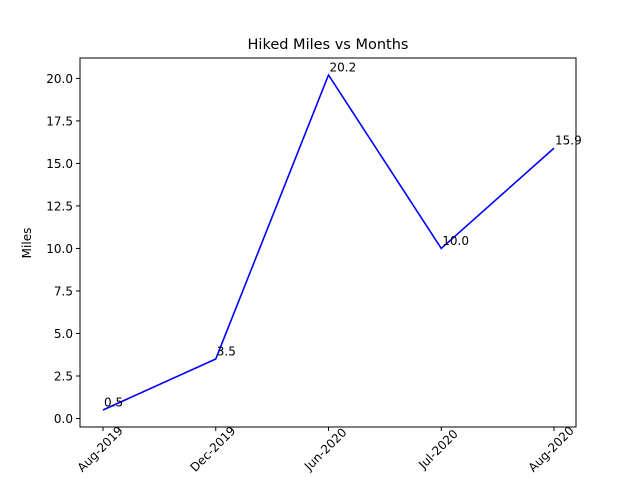 This screenshot has width=640, height=480. What do you see at coordinates (63, 334) in the screenshot?
I see `y-tick-label: 5.0` at bounding box center [63, 334].